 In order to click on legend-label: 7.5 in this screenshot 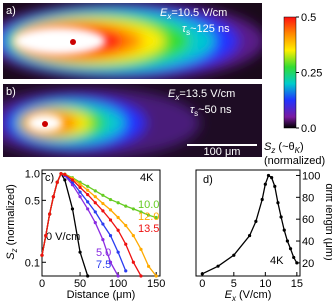, I will do `click(103, 265)`.